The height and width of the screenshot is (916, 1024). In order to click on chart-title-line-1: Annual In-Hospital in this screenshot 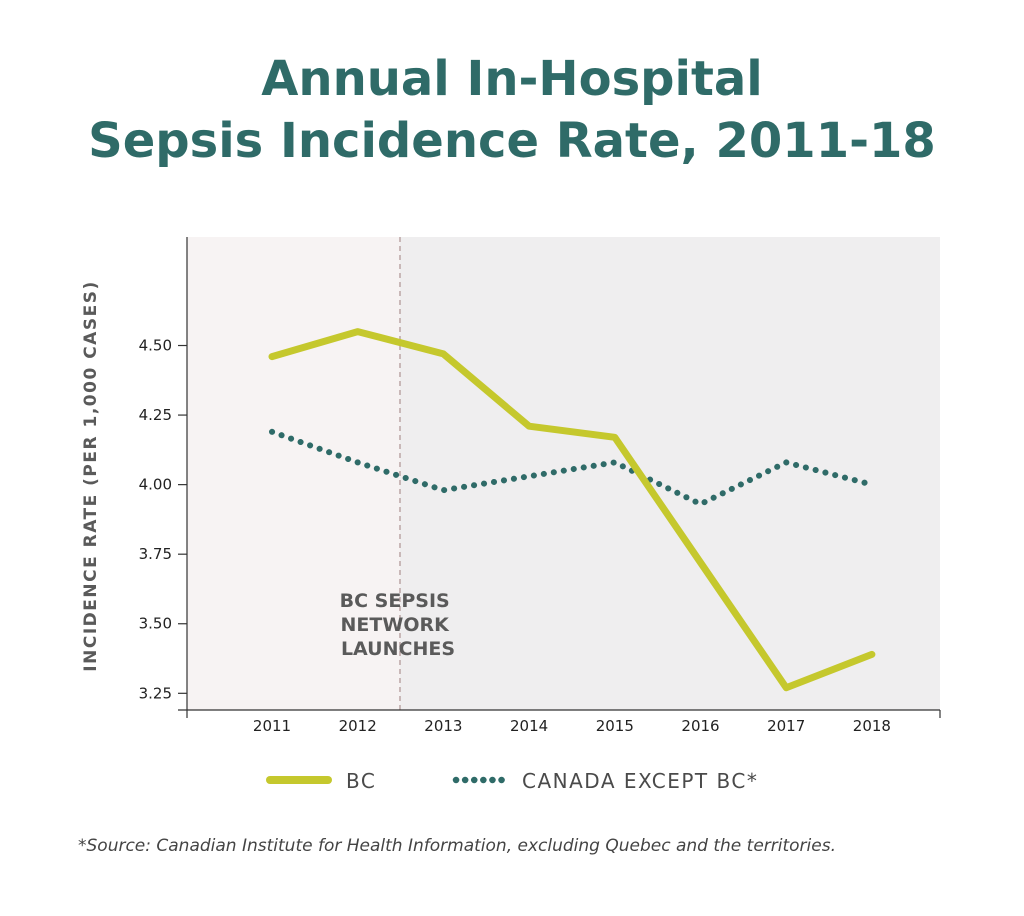, I will do `click(512, 79)`.